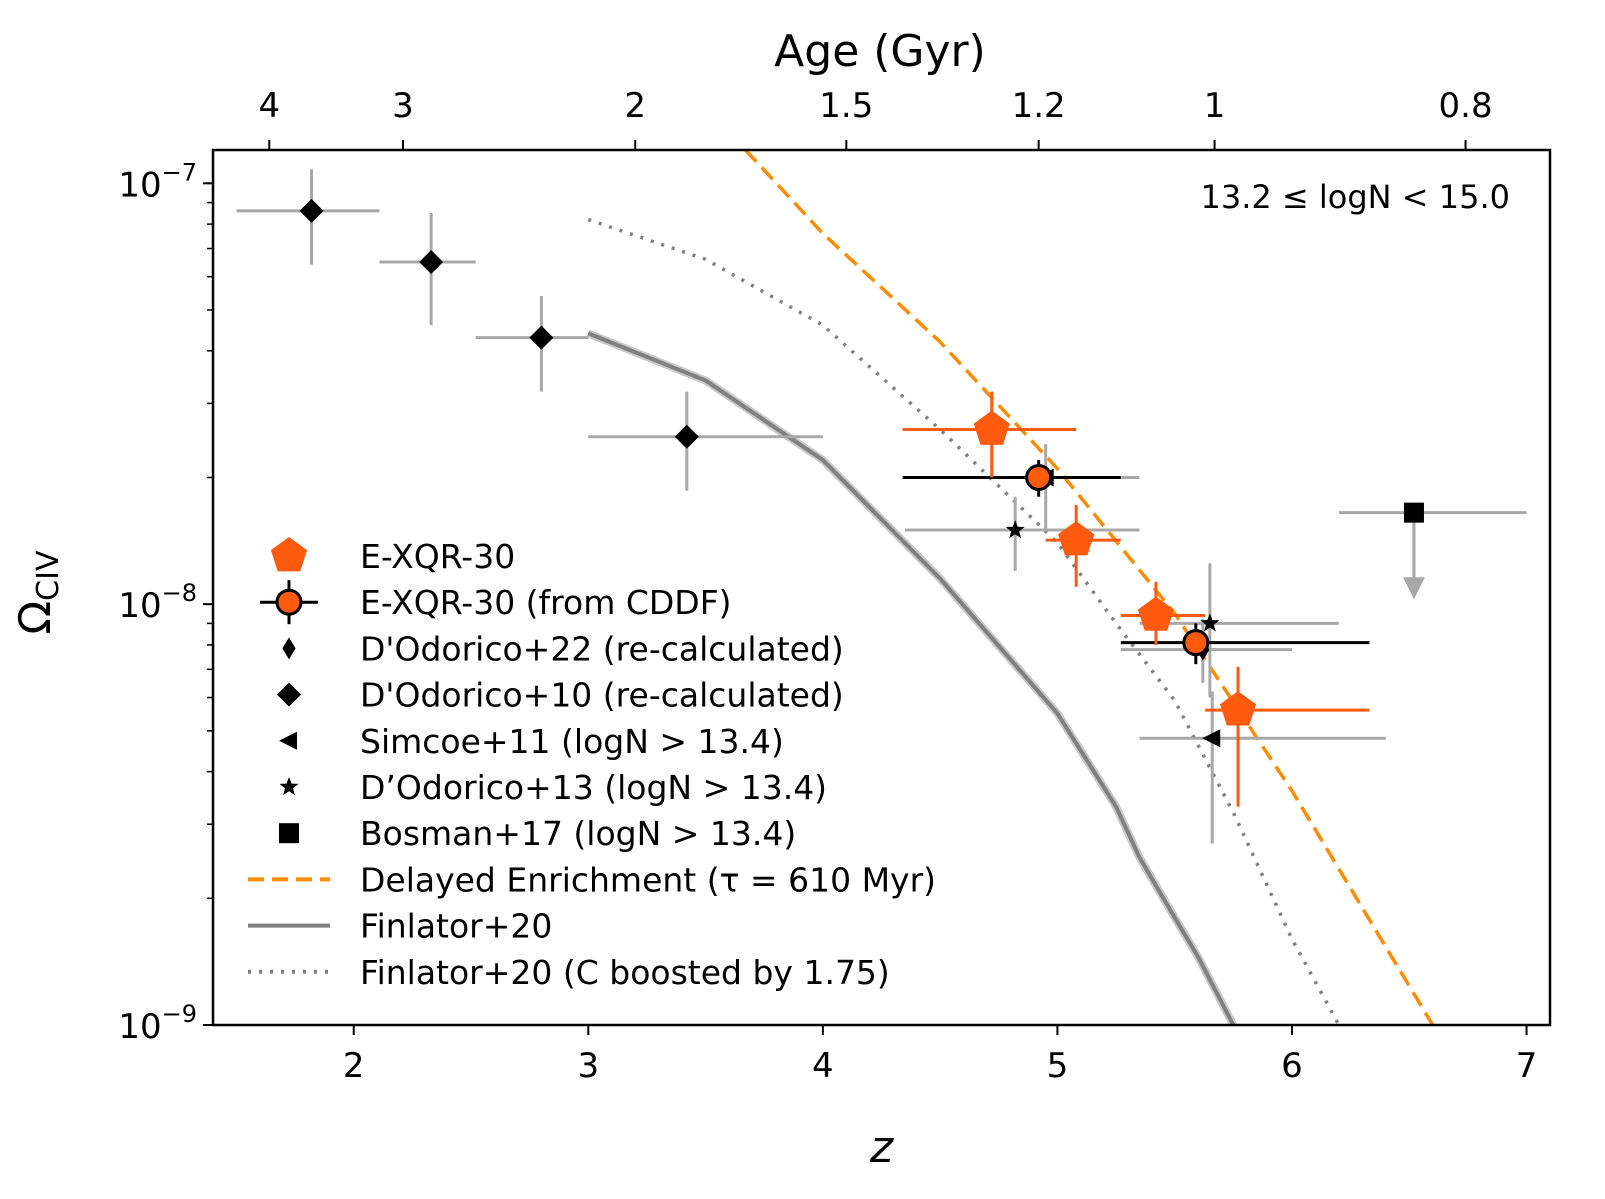 The height and width of the screenshot is (1199, 1605). What do you see at coordinates (881, 1147) in the screenshot?
I see `x-axis-title: z` at bounding box center [881, 1147].